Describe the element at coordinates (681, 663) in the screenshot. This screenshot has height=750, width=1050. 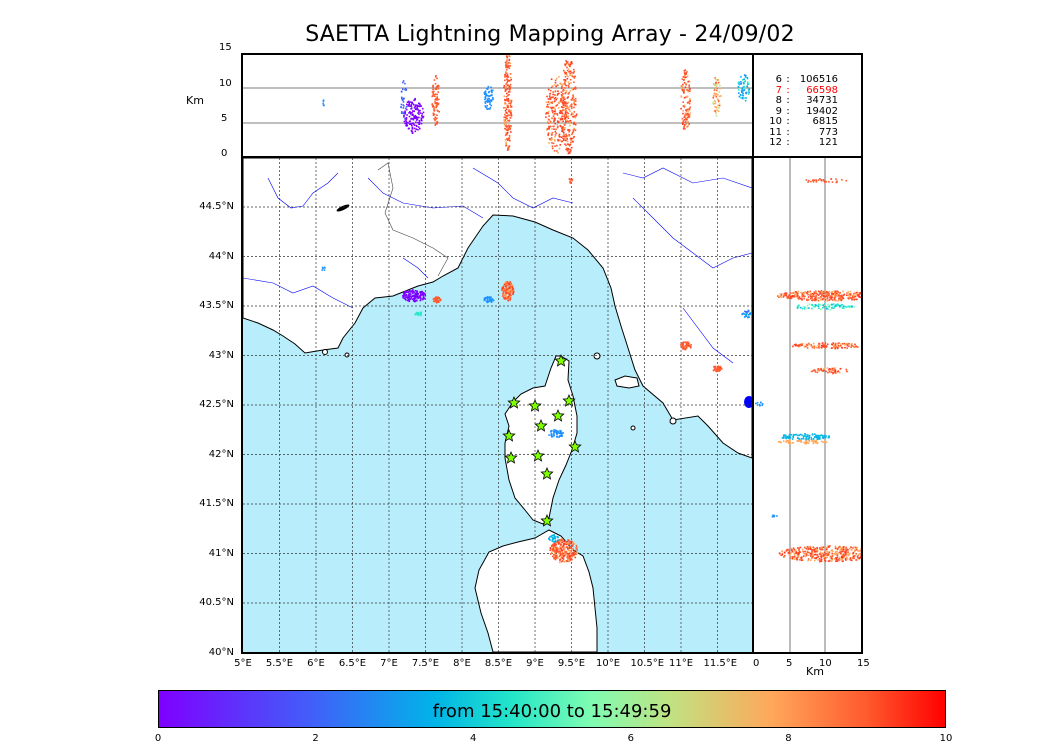
I see `longitude-tick-label: 11°E` at that location.